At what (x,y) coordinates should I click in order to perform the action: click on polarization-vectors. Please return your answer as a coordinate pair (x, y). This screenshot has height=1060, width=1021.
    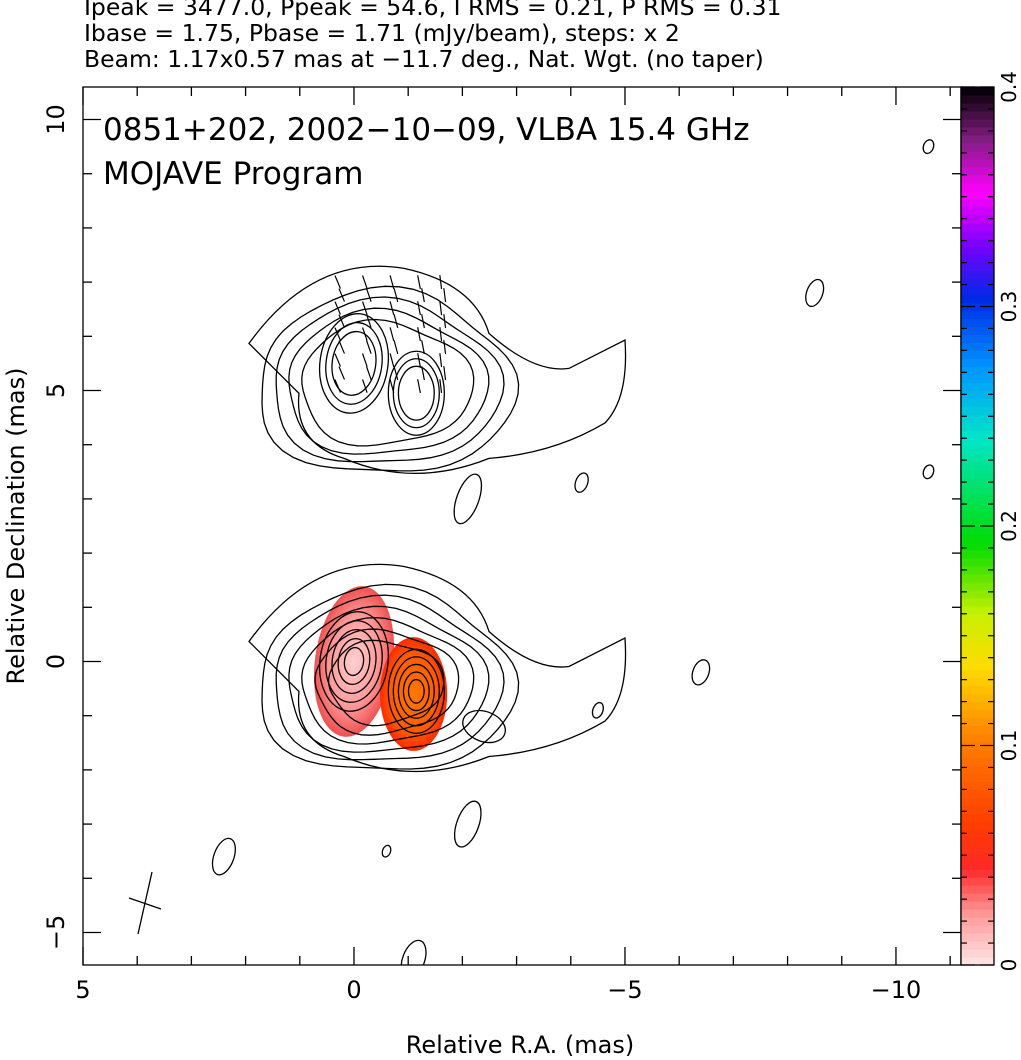
    Looking at the image, I should click on (390, 334).